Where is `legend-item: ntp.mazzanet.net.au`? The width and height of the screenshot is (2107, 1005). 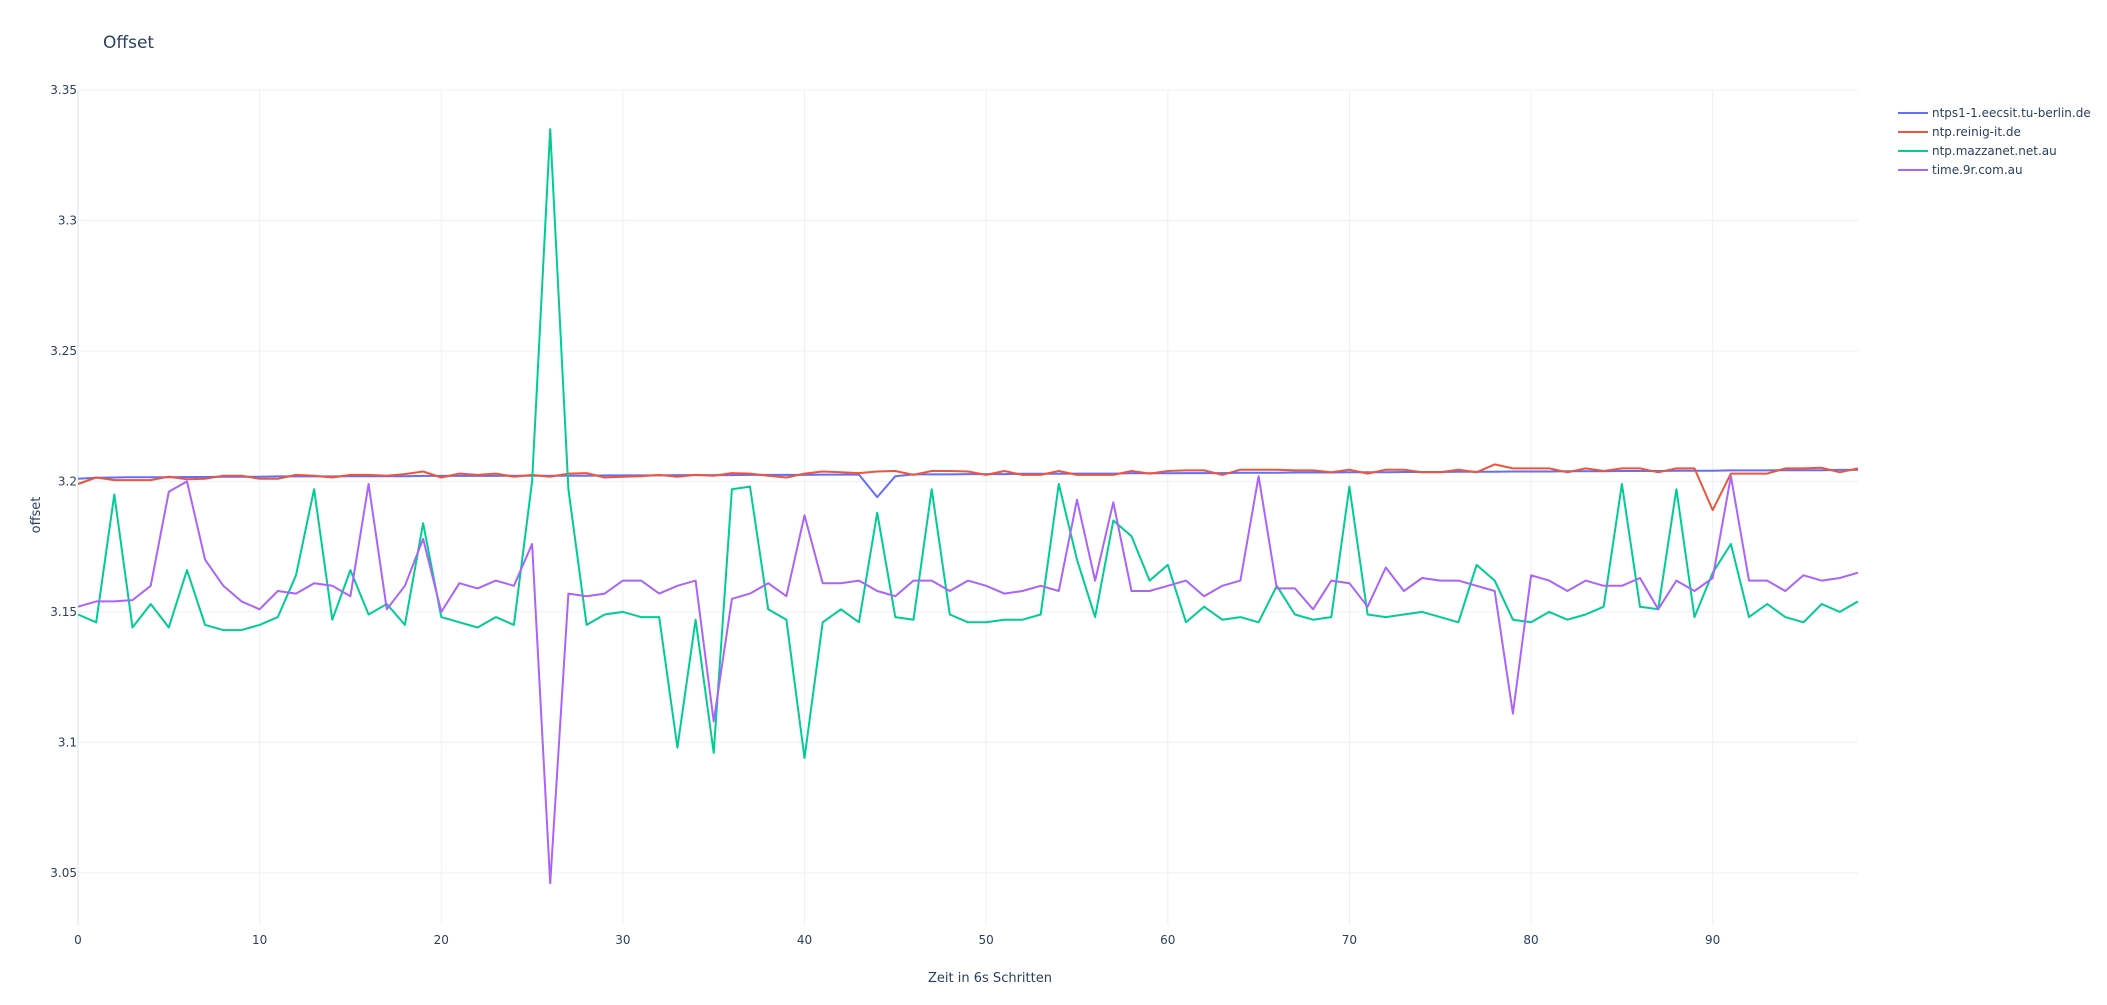 legend-item: ntp.mazzanet.net.au is located at coordinates (1977, 151).